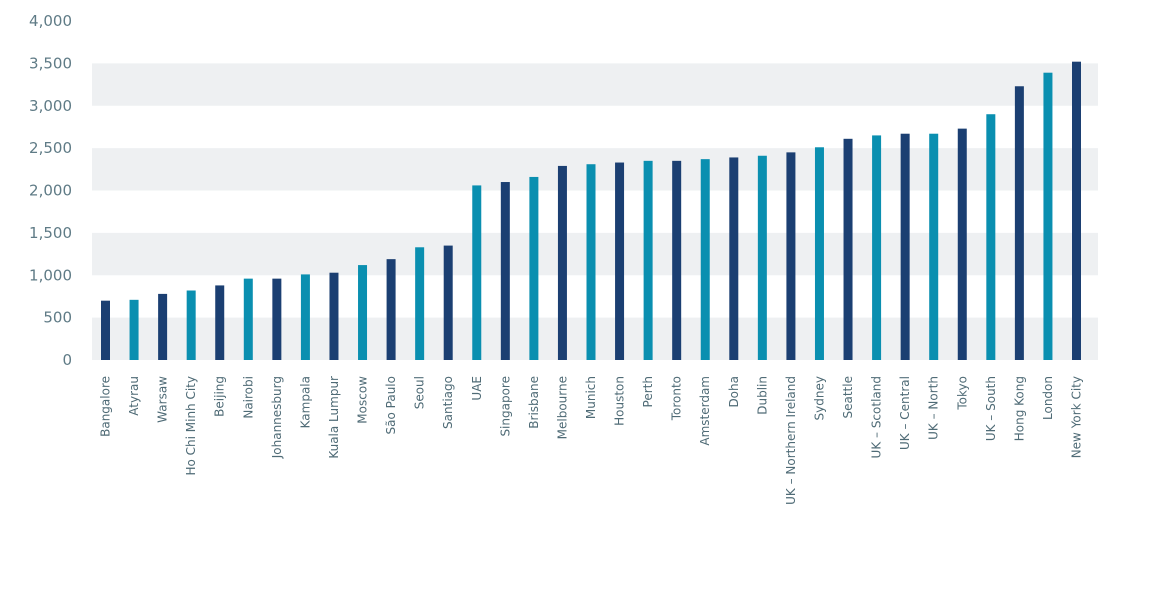 Image resolution: width=1152 pixels, height=612 pixels. I want to click on x-tick-label: Munich, so click(591, 397).